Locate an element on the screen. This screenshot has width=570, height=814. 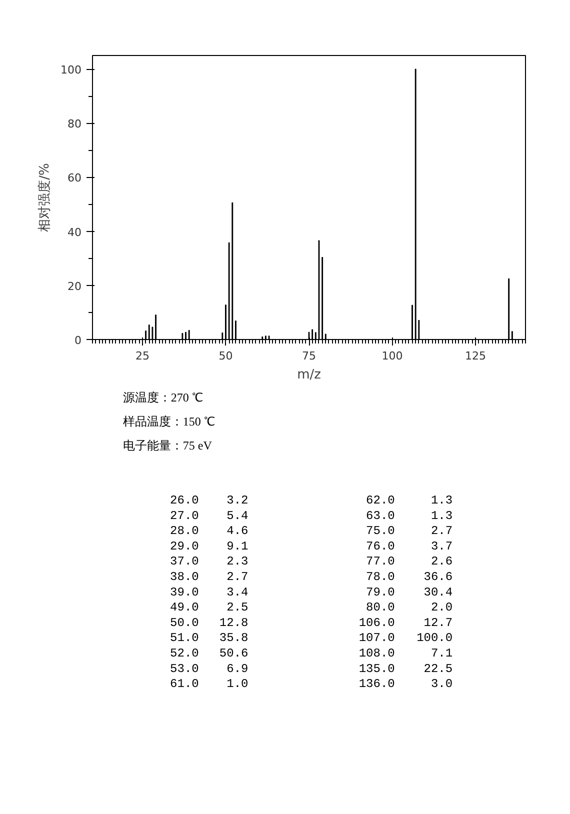
text: 7.1 is located at coordinates (441, 653).